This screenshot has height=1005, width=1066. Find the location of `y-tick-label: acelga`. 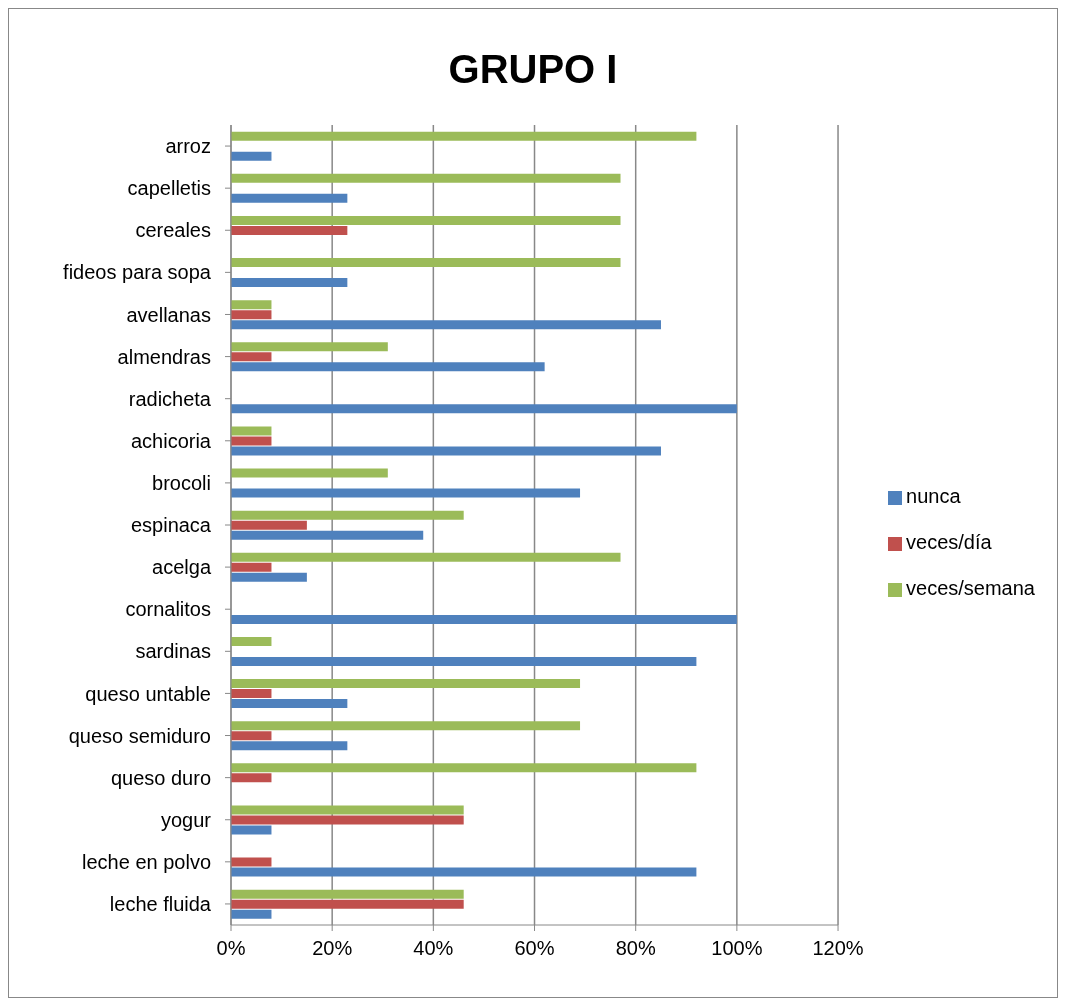

y-tick-label: acelga is located at coordinates (182, 567).